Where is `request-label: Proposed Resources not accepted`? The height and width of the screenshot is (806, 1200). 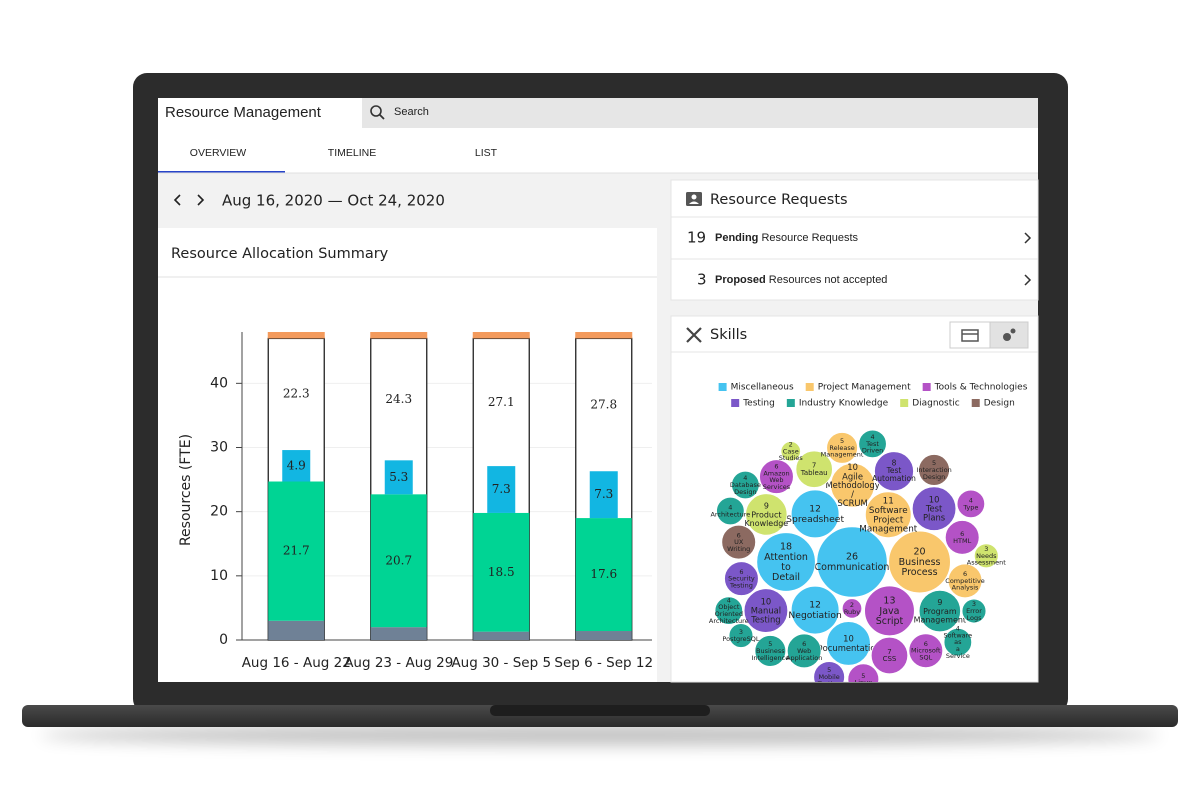
request-label: Proposed Resources not accepted is located at coordinates (801, 280).